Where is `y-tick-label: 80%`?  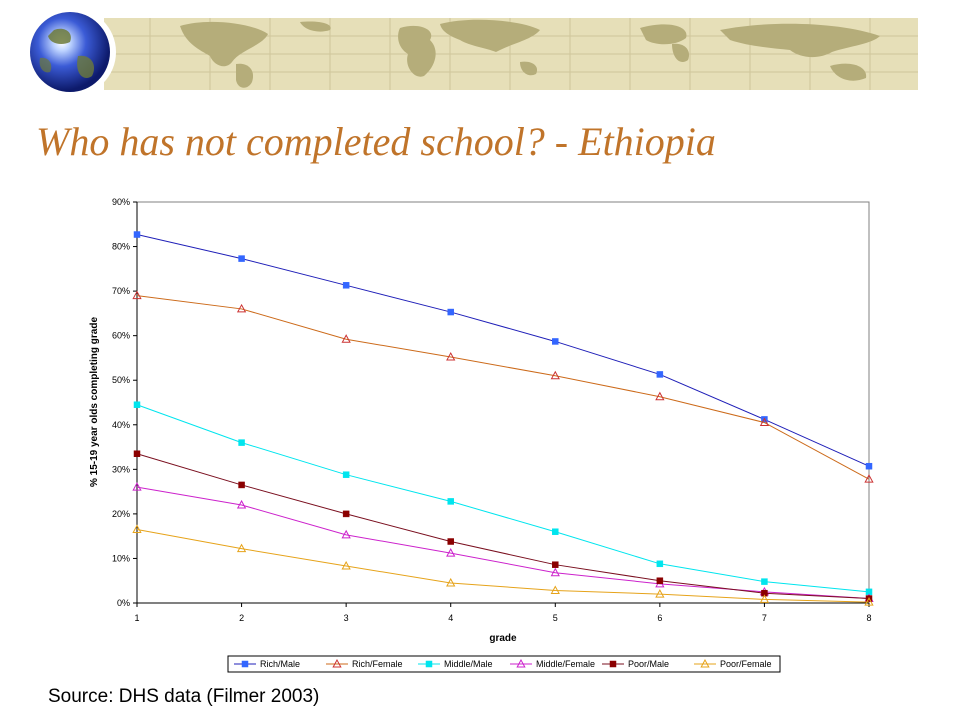
y-tick-label: 80% is located at coordinates (121, 247).